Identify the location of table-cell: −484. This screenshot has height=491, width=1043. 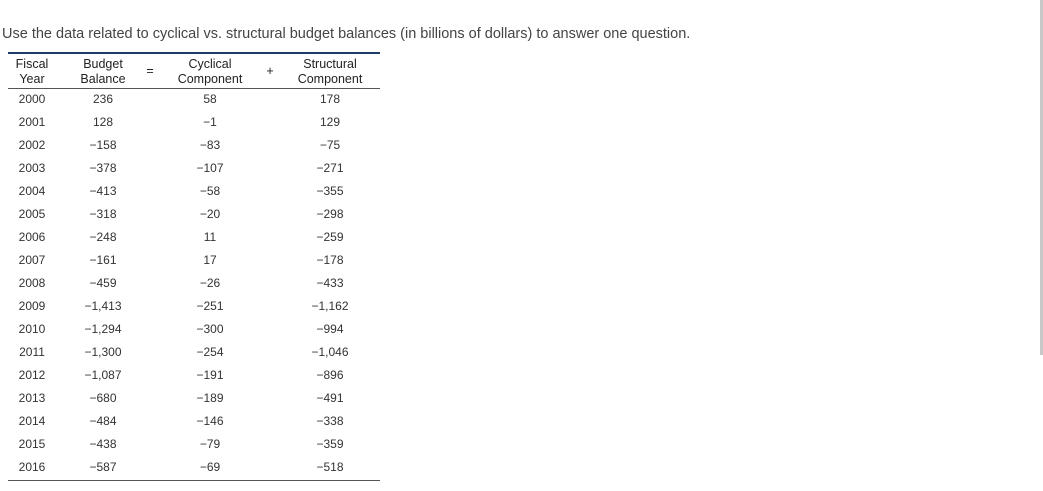
(103, 421).